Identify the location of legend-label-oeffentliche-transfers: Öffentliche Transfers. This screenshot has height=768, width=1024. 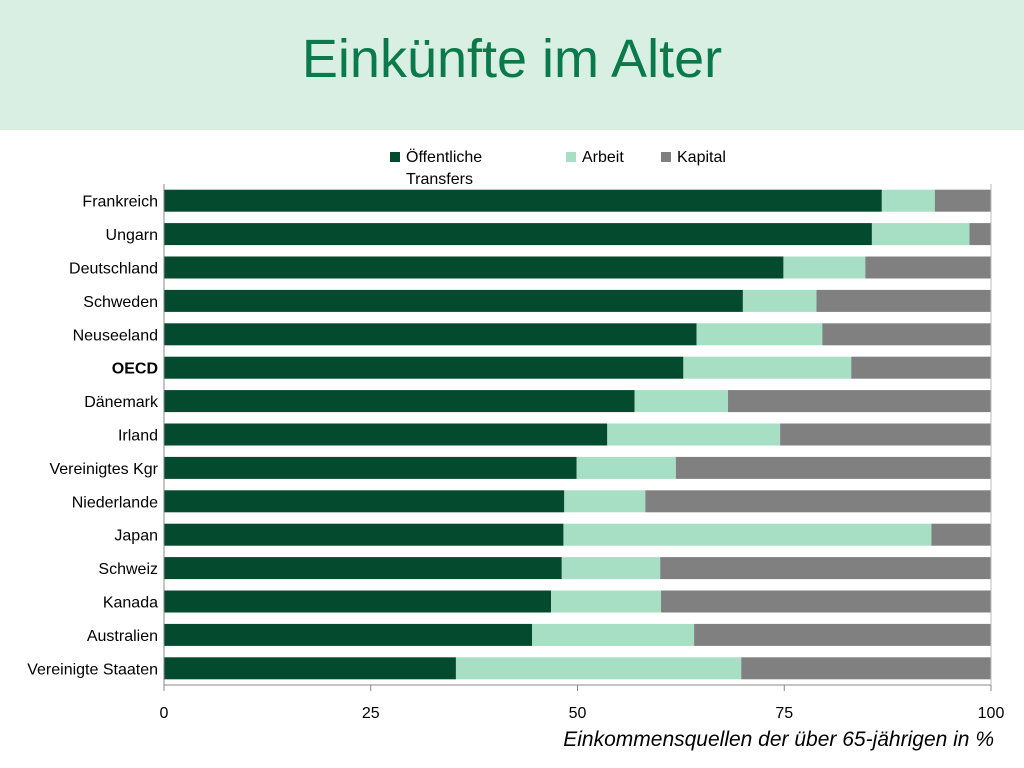
(444, 168).